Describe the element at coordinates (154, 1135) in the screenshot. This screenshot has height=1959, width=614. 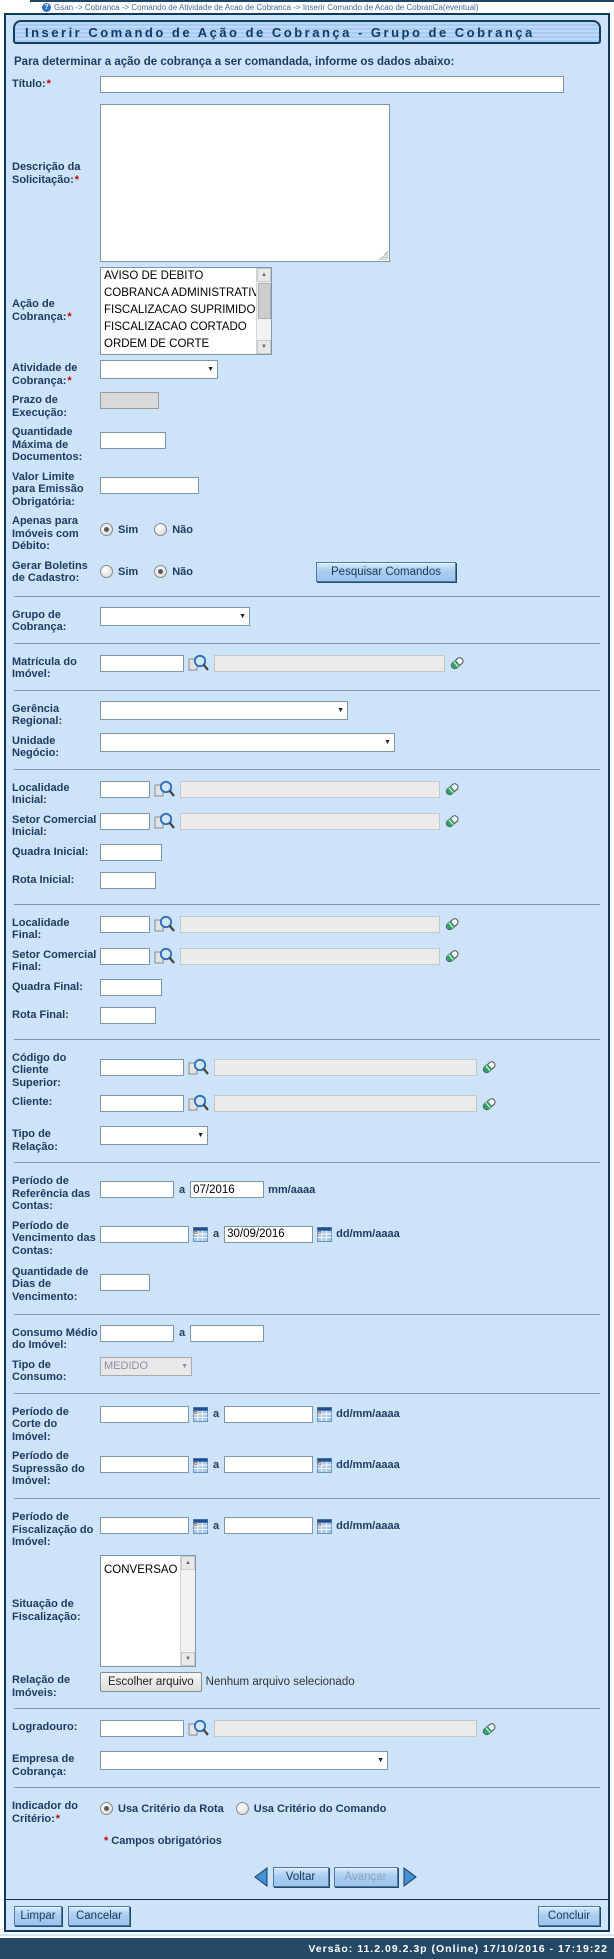
I see `tipo-relacao-select: ▼` at that location.